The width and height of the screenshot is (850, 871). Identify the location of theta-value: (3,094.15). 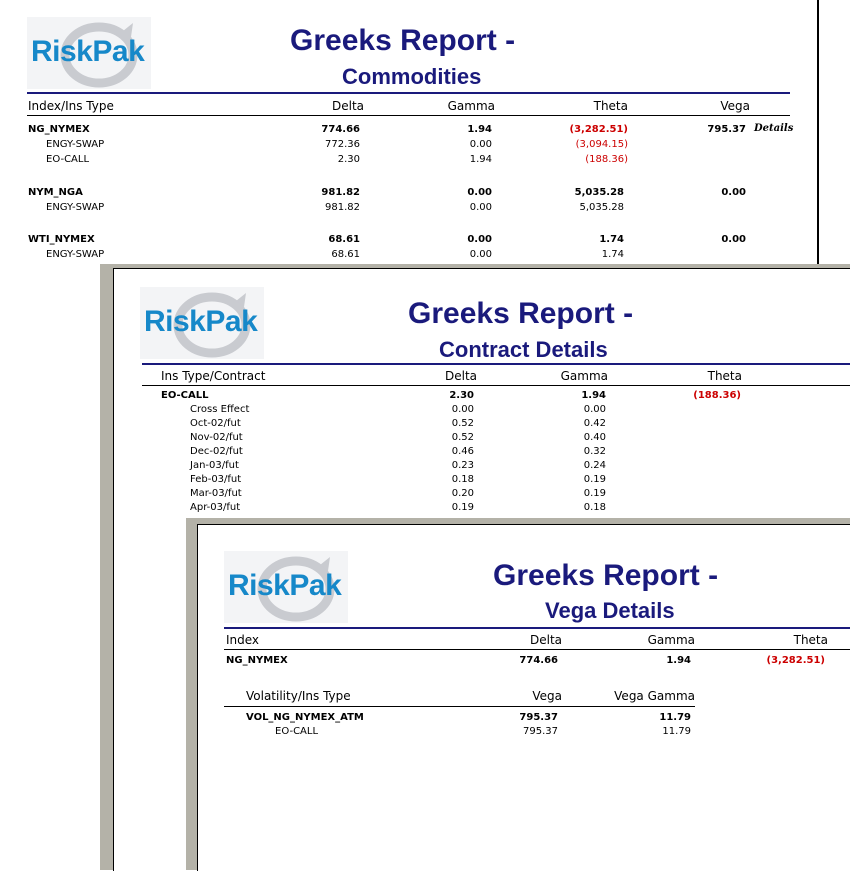
(601, 144).